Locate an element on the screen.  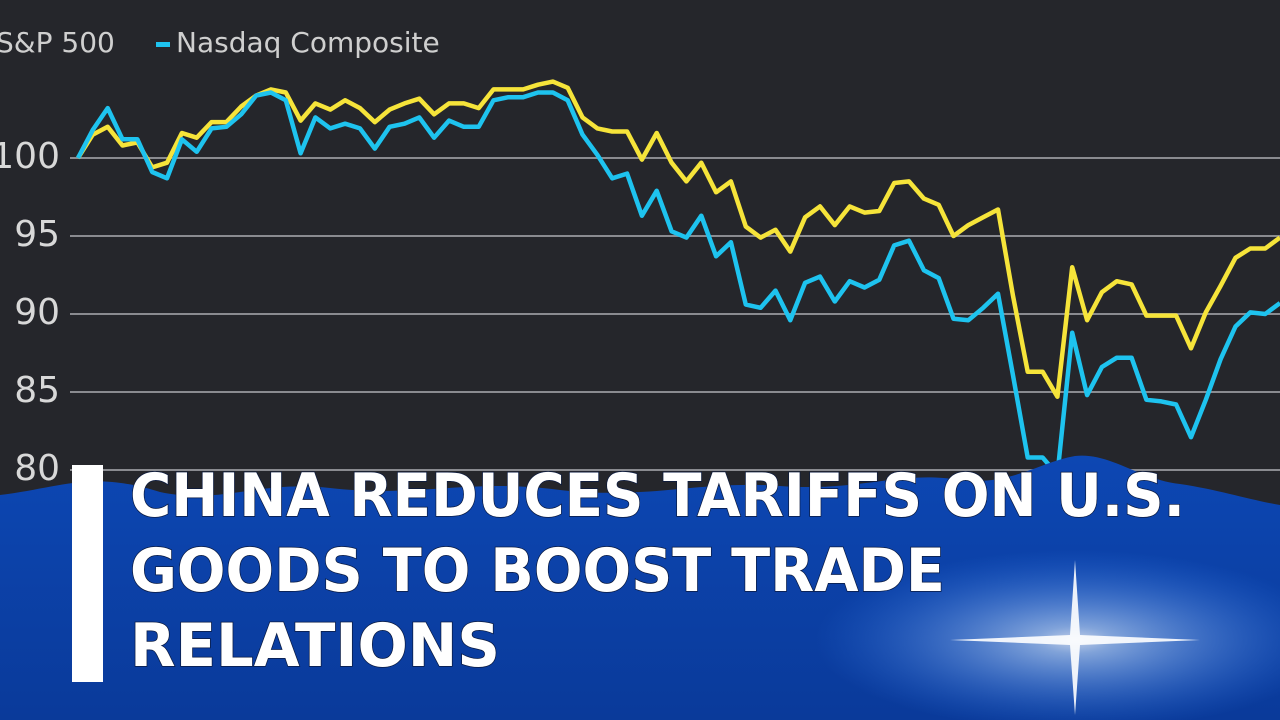
accent-bar is located at coordinates (87, 573).